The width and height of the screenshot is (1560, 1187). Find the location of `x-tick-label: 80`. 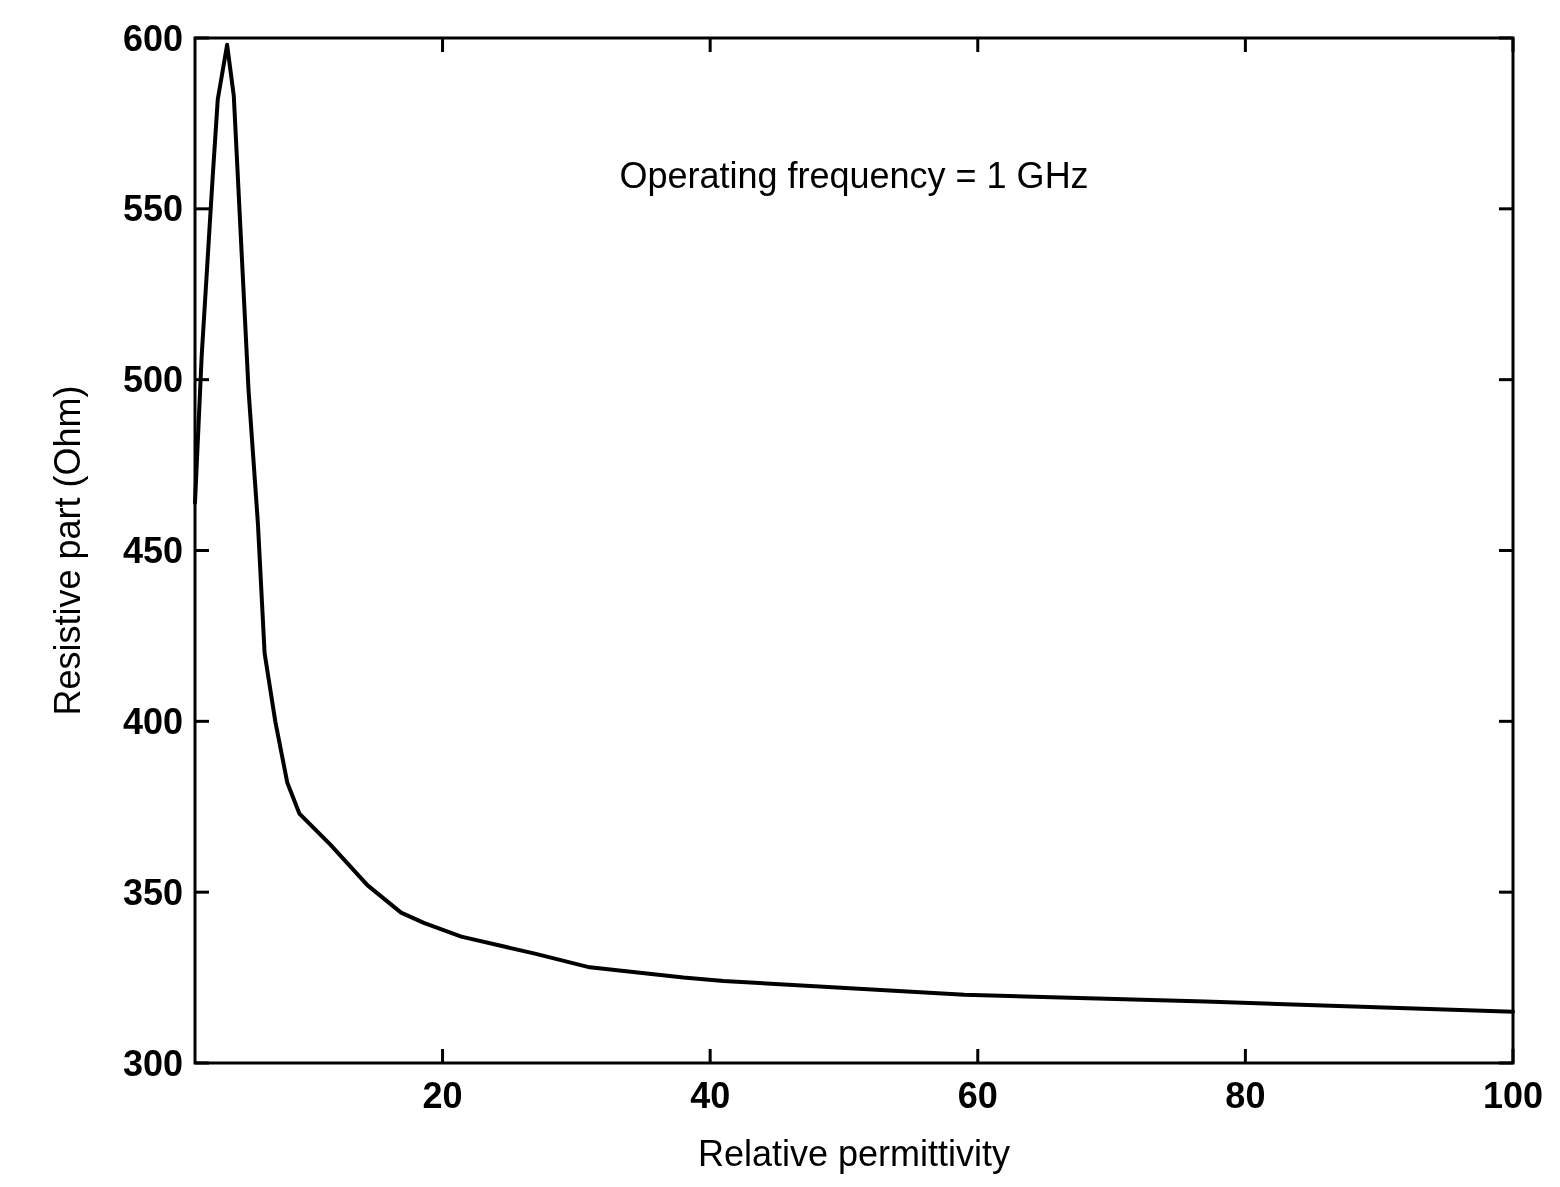

x-tick-label: 80 is located at coordinates (1245, 1095).